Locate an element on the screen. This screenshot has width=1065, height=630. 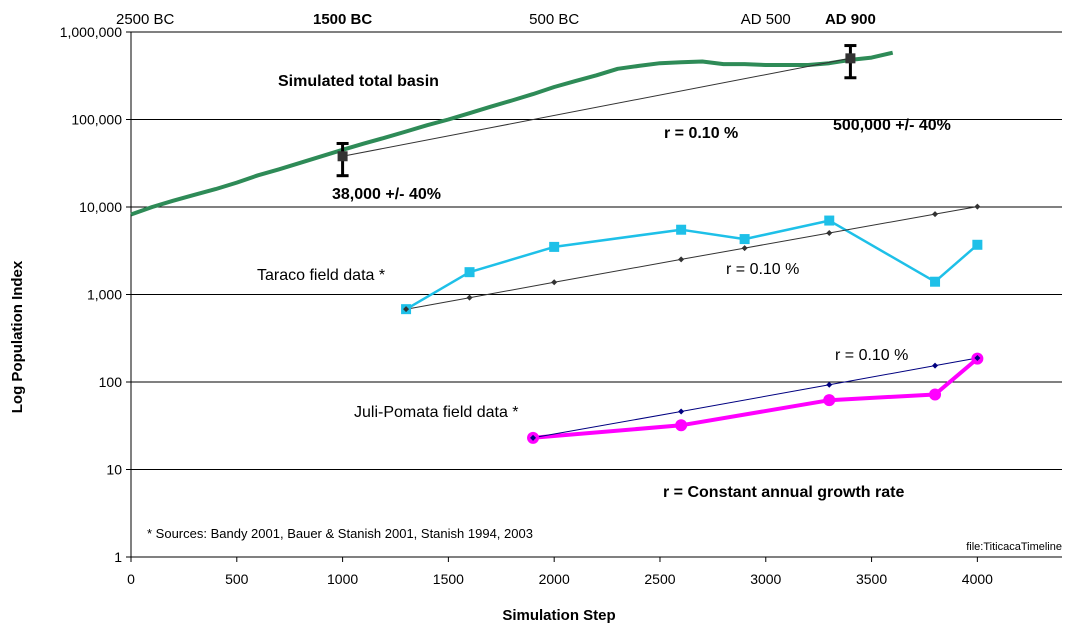
y-tick-label: 10 is located at coordinates (114, 470).